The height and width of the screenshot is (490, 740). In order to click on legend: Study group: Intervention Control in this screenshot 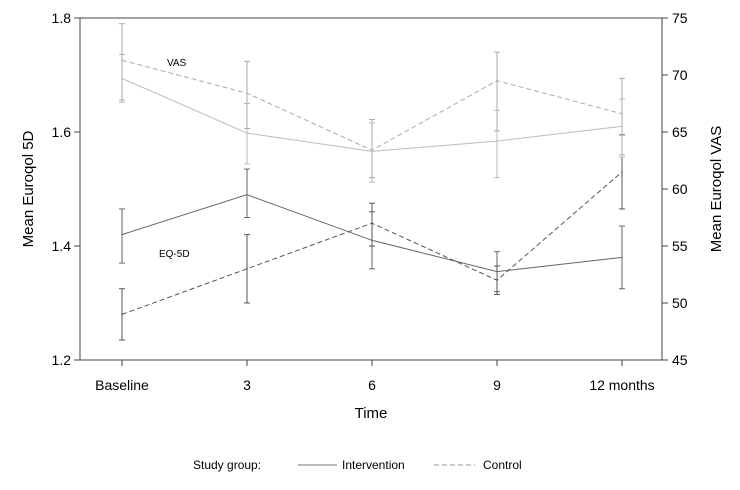, I will do `click(357, 465)`.